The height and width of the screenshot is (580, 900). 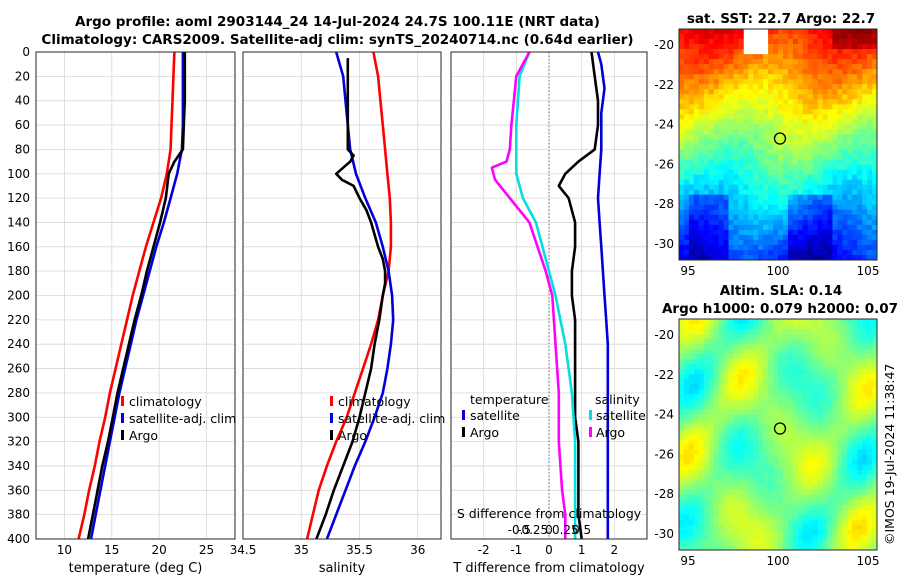 I want to click on y-tick-label: 280, so click(x=18, y=393).